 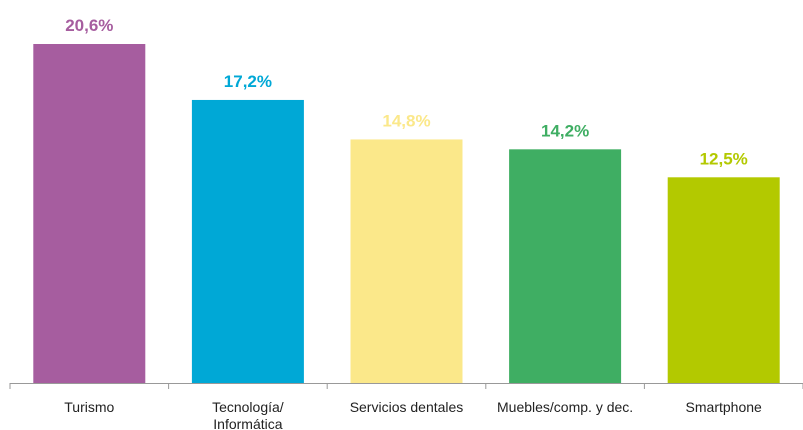 I want to click on x-tick-label: Smartphone, so click(x=723, y=407).